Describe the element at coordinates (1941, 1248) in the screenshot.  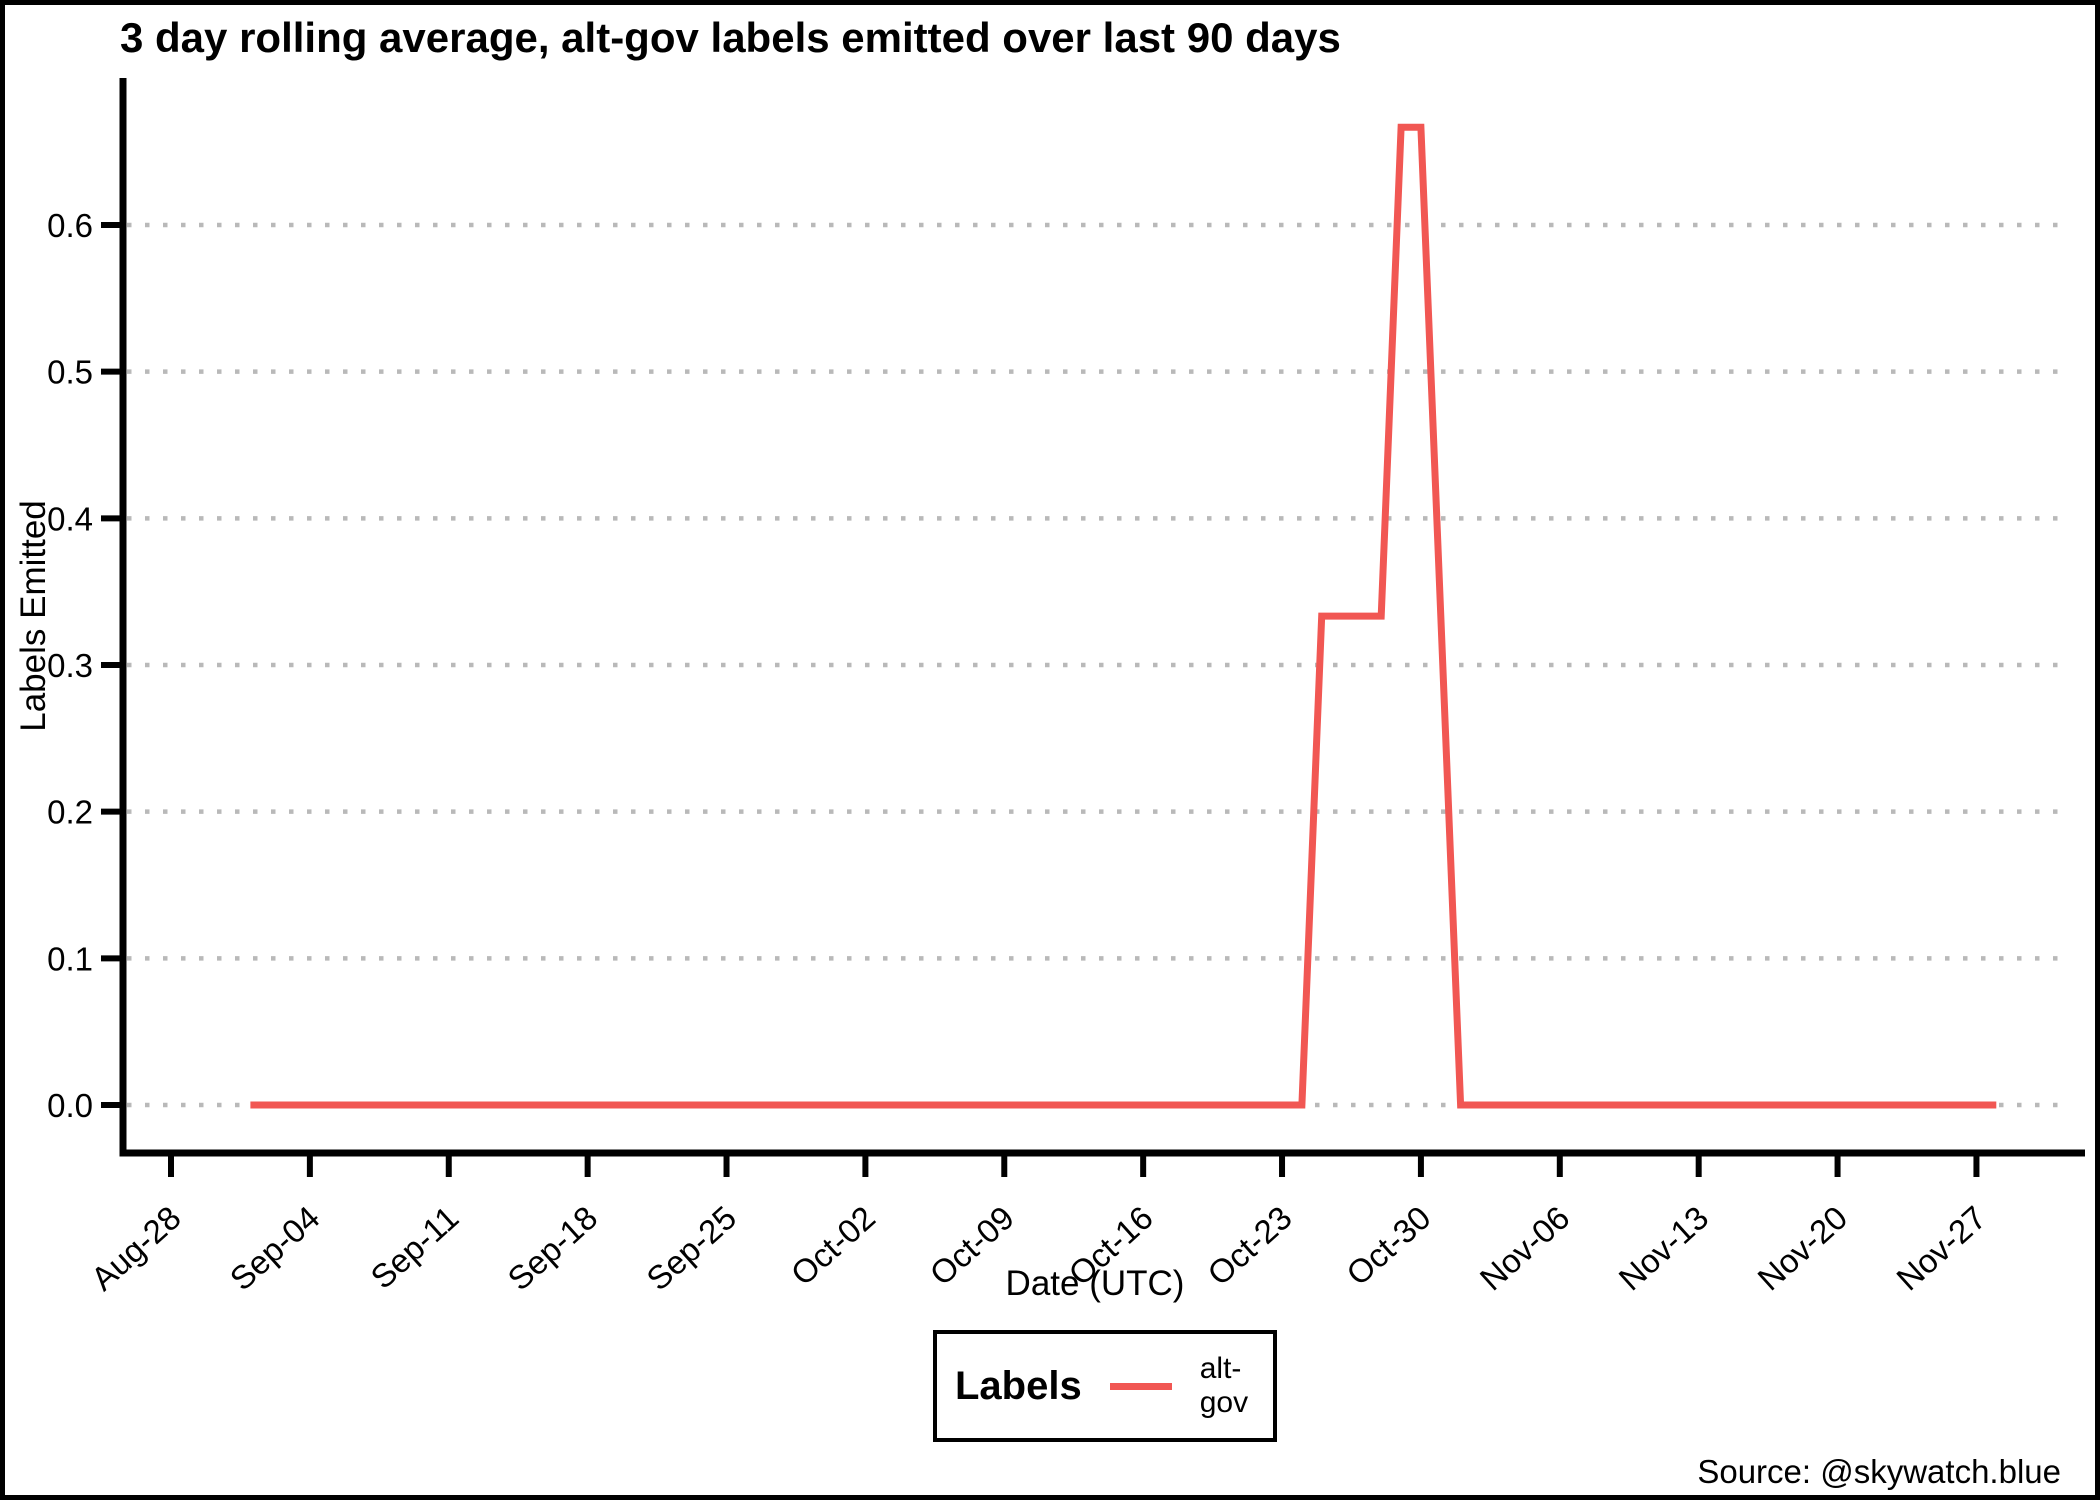
I see `x-tick-label: Nov-27` at that location.